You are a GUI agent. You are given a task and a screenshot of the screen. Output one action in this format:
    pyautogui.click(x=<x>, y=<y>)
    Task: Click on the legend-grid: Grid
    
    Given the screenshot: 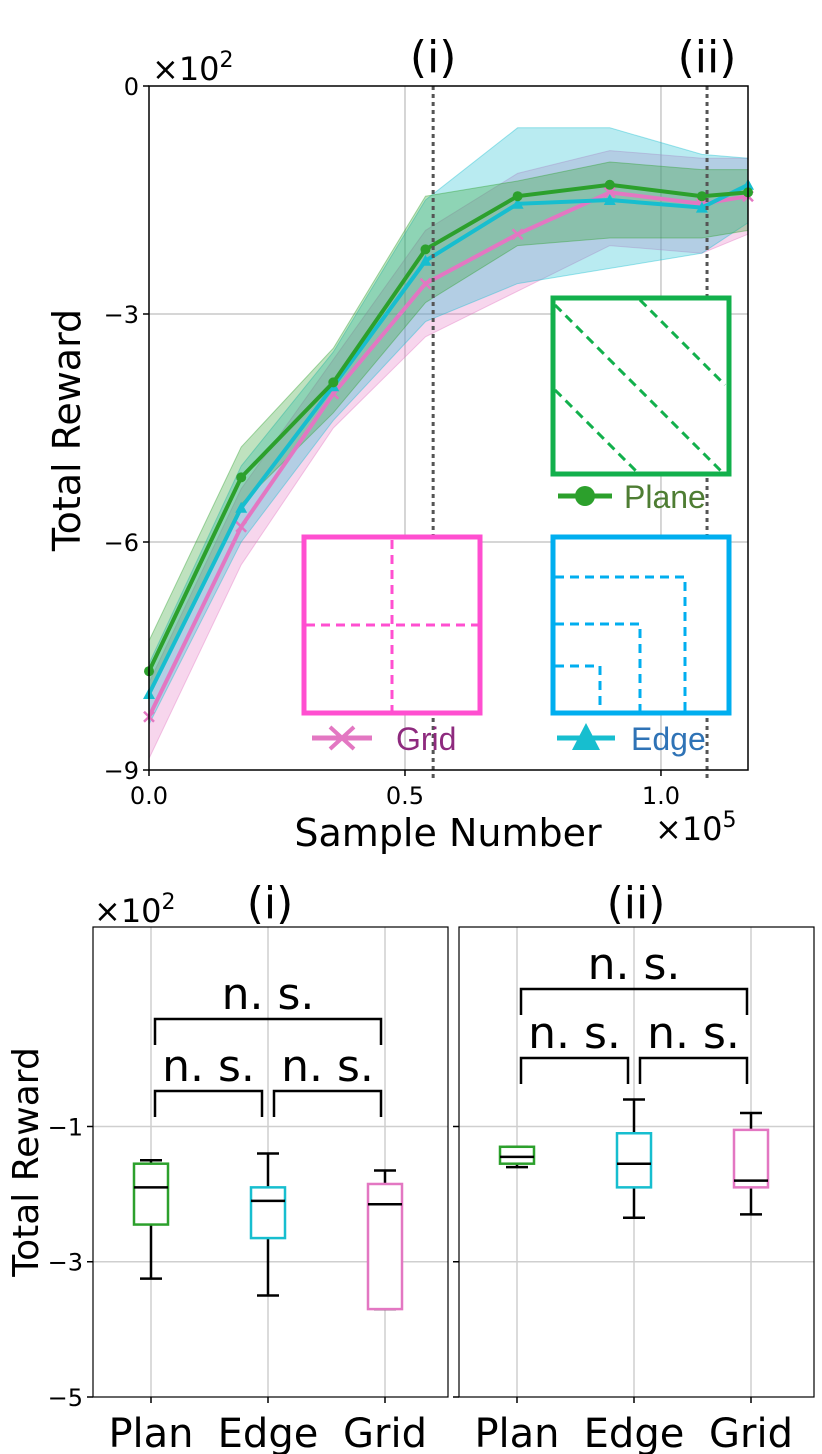 What is the action you would take?
    pyautogui.click(x=392, y=645)
    